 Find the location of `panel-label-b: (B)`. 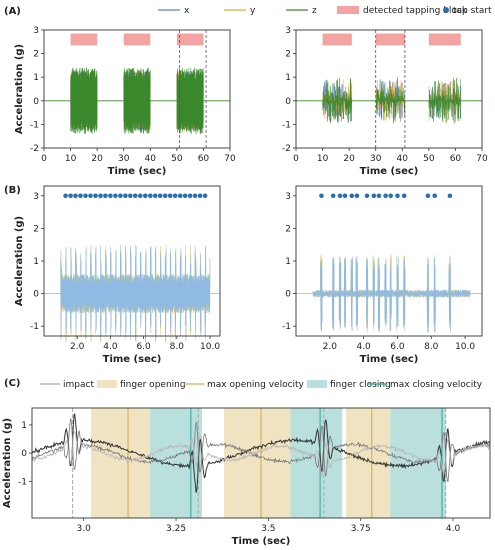

panel-label-b: (B) is located at coordinates (12, 190).